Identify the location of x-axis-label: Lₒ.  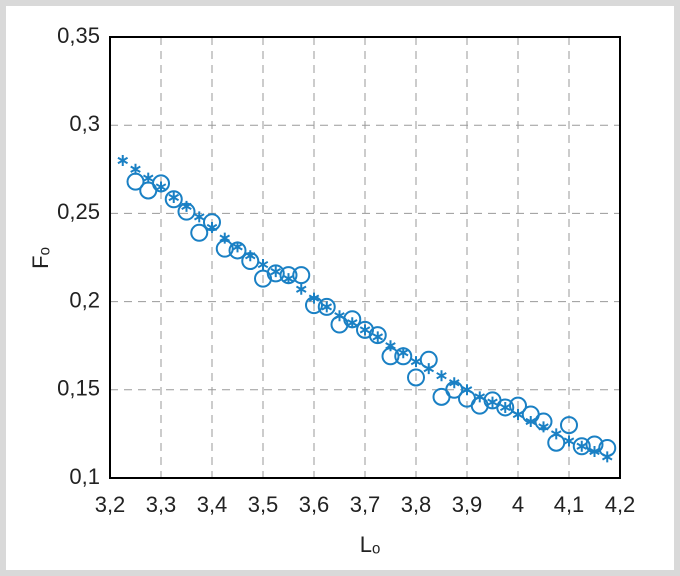
(370, 544).